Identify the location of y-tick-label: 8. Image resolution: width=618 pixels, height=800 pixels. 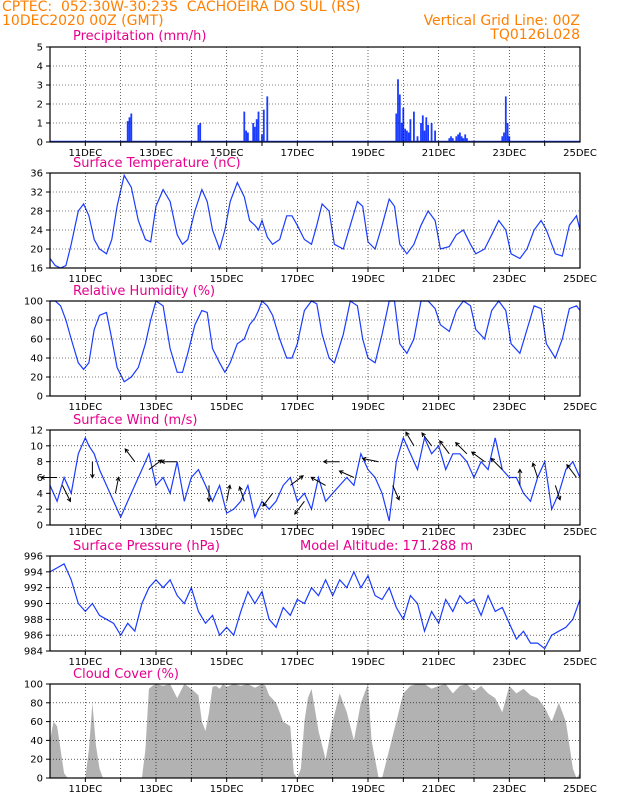
(40, 462).